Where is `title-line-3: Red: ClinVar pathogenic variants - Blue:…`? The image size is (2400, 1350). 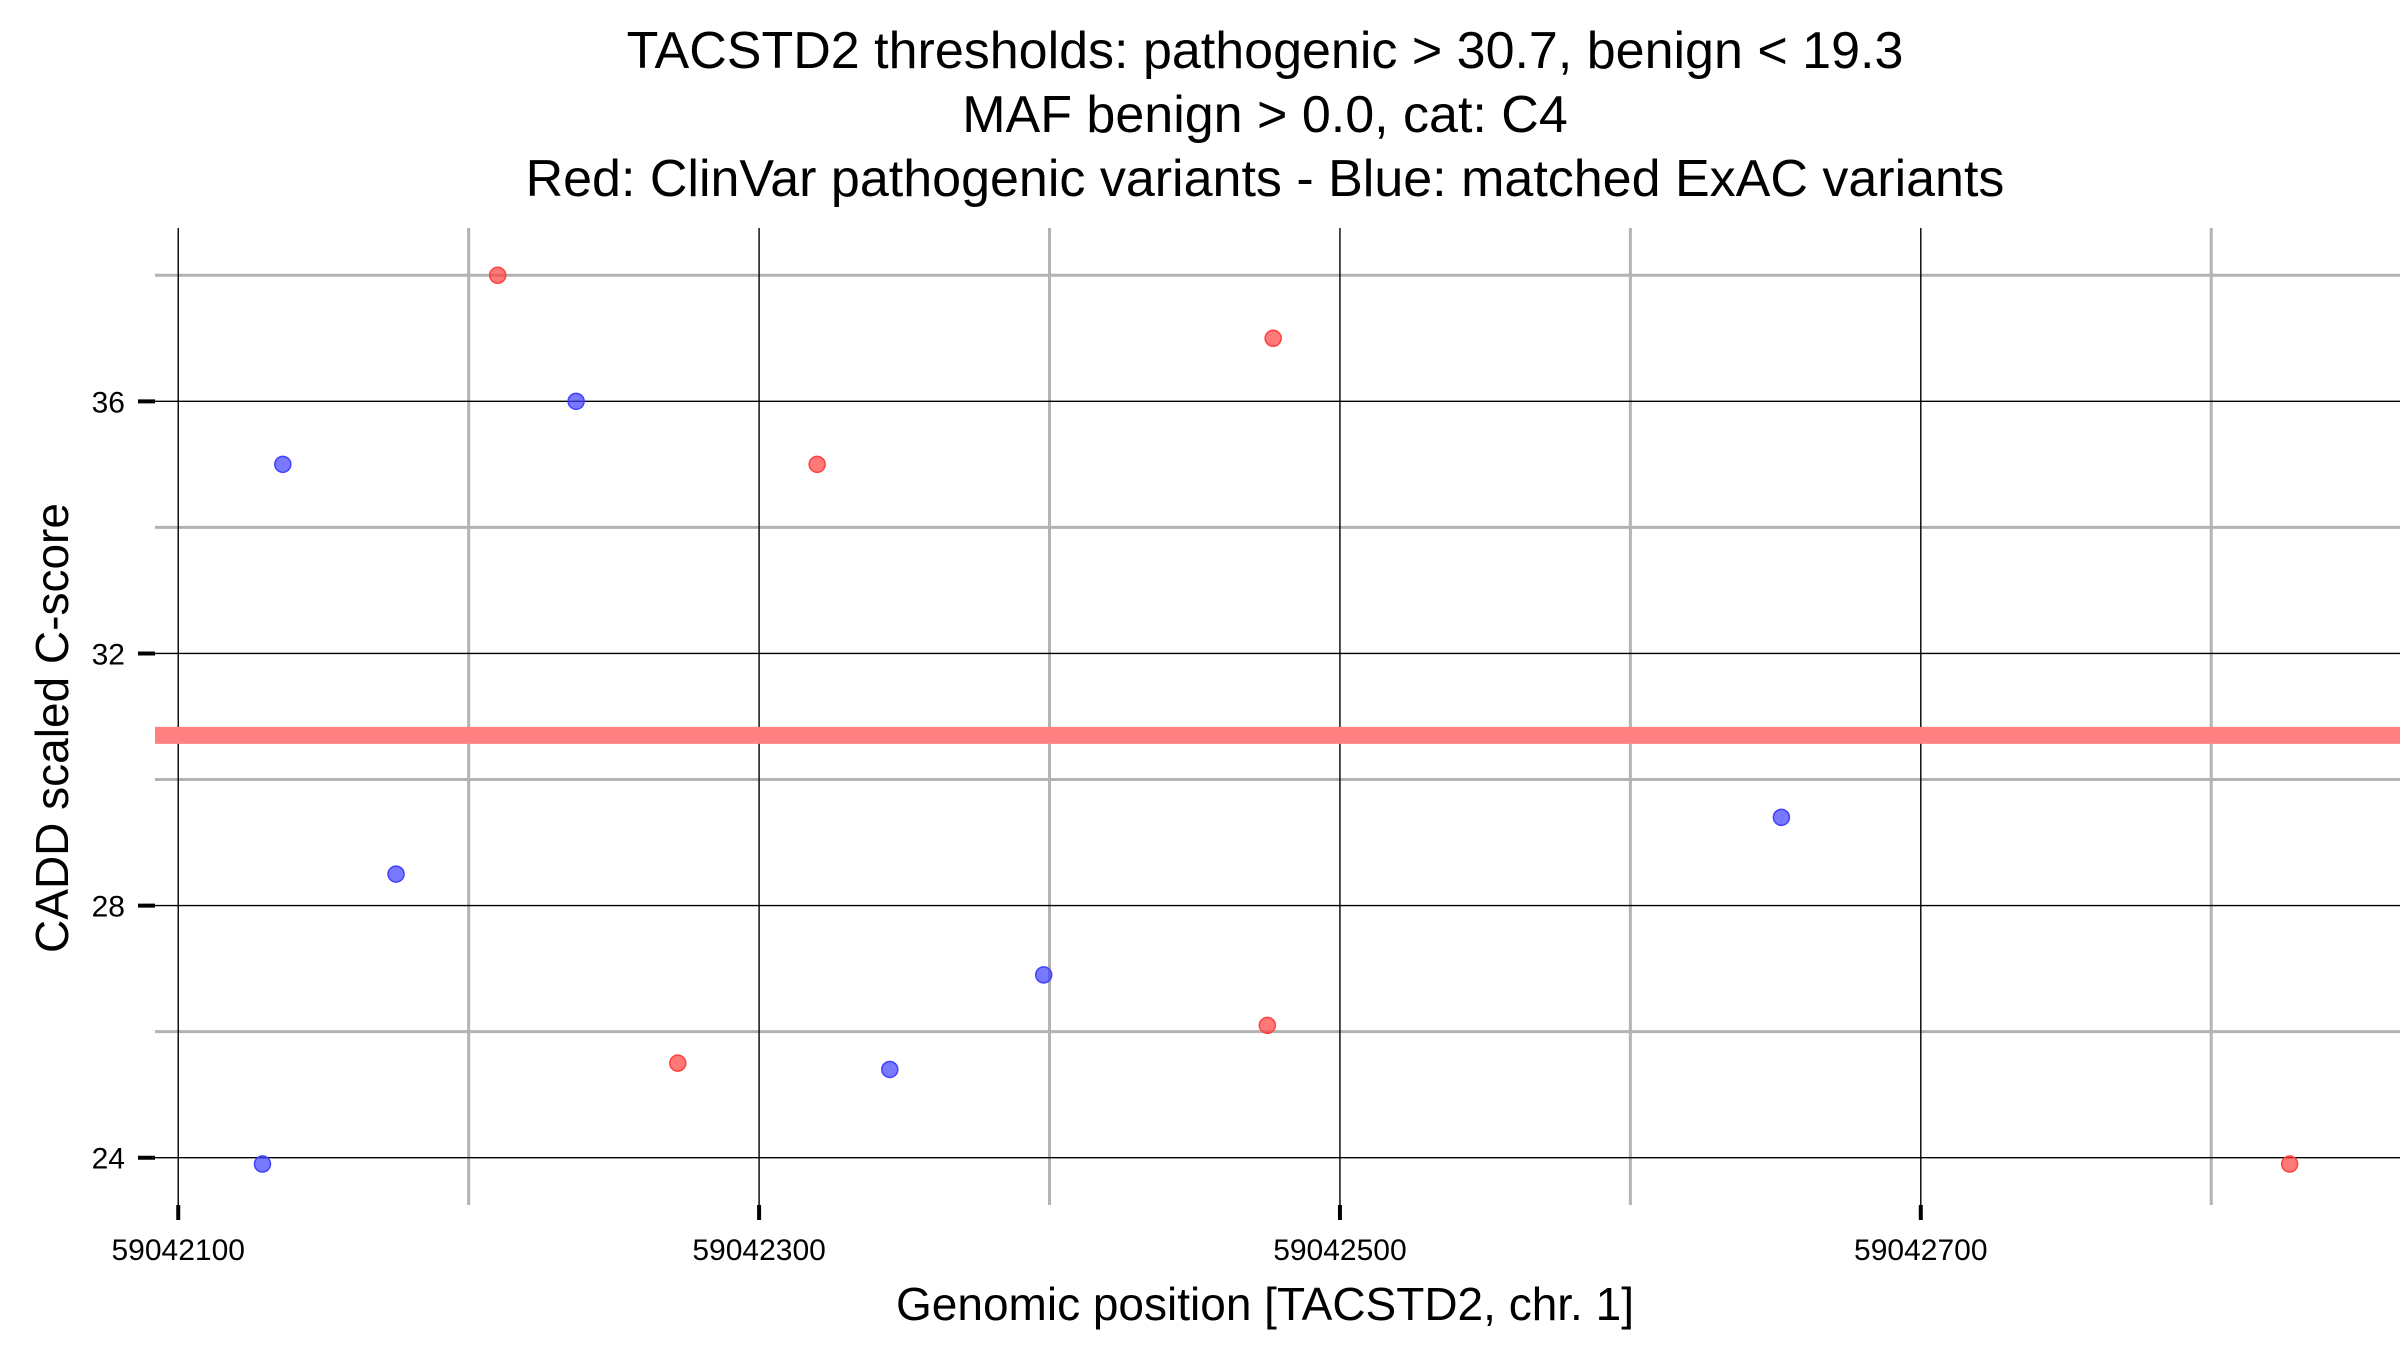 title-line-3: Red: ClinVar pathogenic variants - Blue:… is located at coordinates (1265, 179).